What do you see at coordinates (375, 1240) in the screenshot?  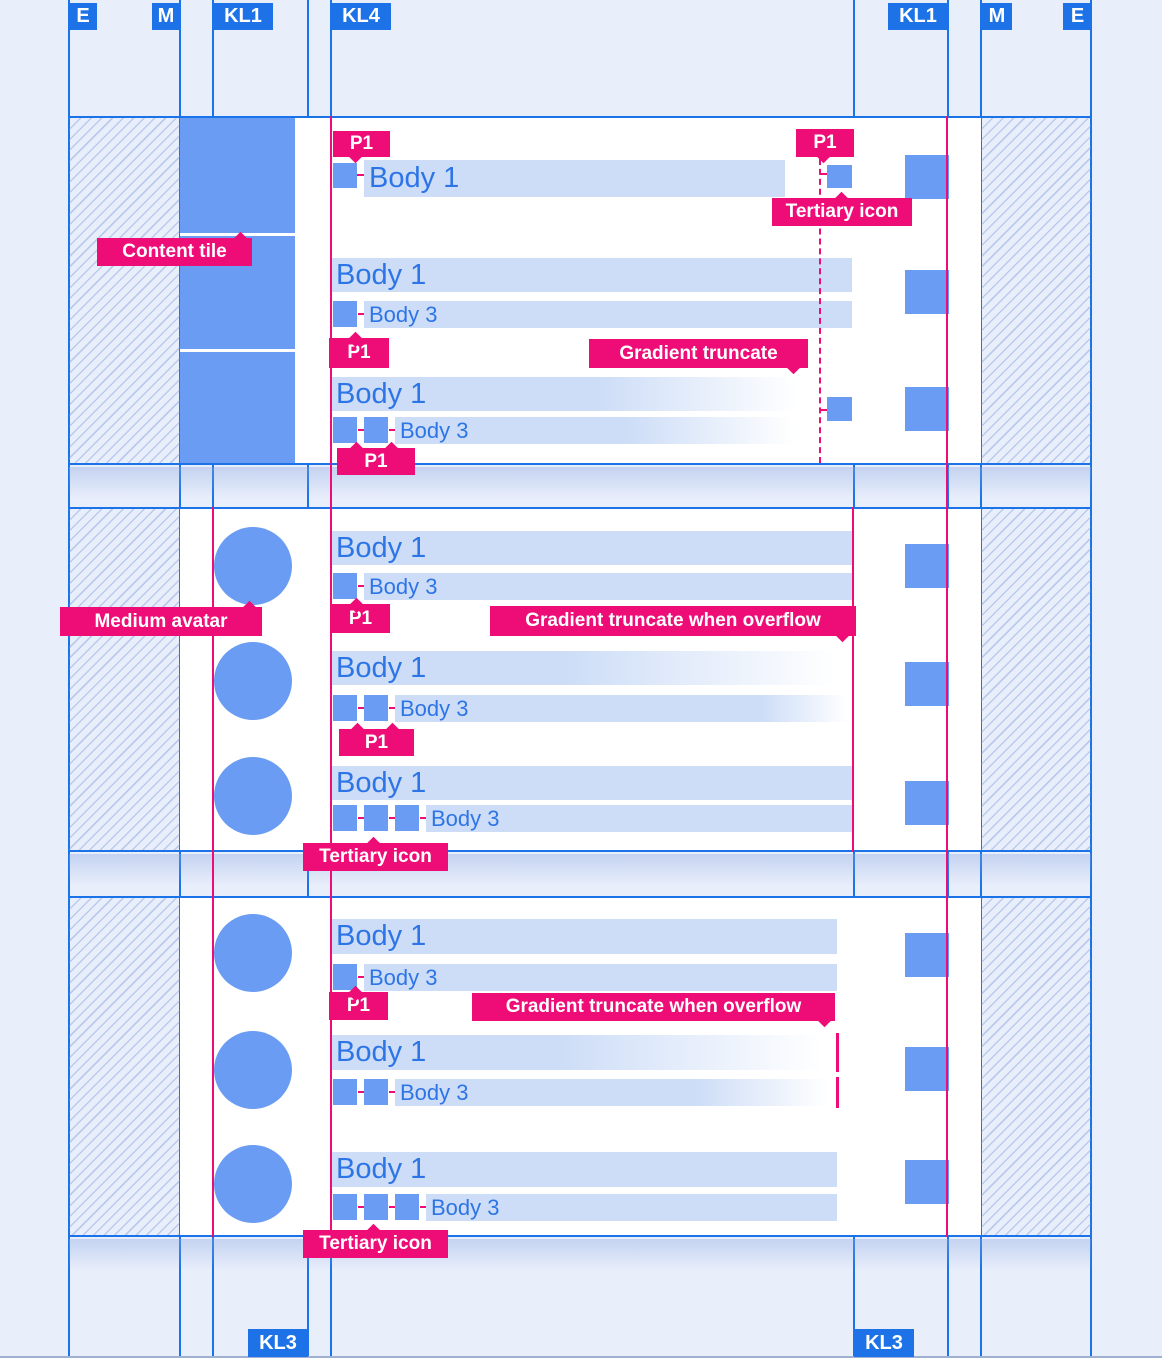 I see `tertiary-icon-annotation: Tertiary icon` at bounding box center [375, 1240].